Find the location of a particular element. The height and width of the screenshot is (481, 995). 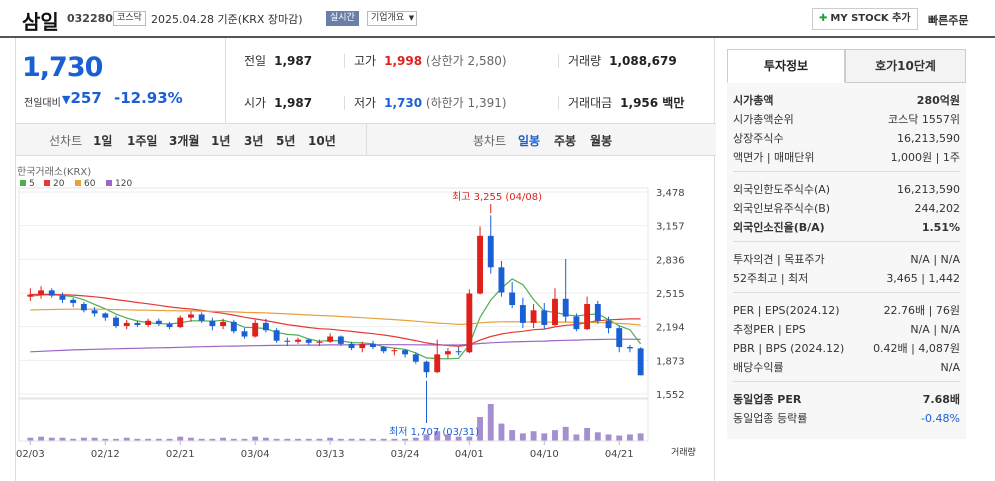

divider is located at coordinates (558, 103).